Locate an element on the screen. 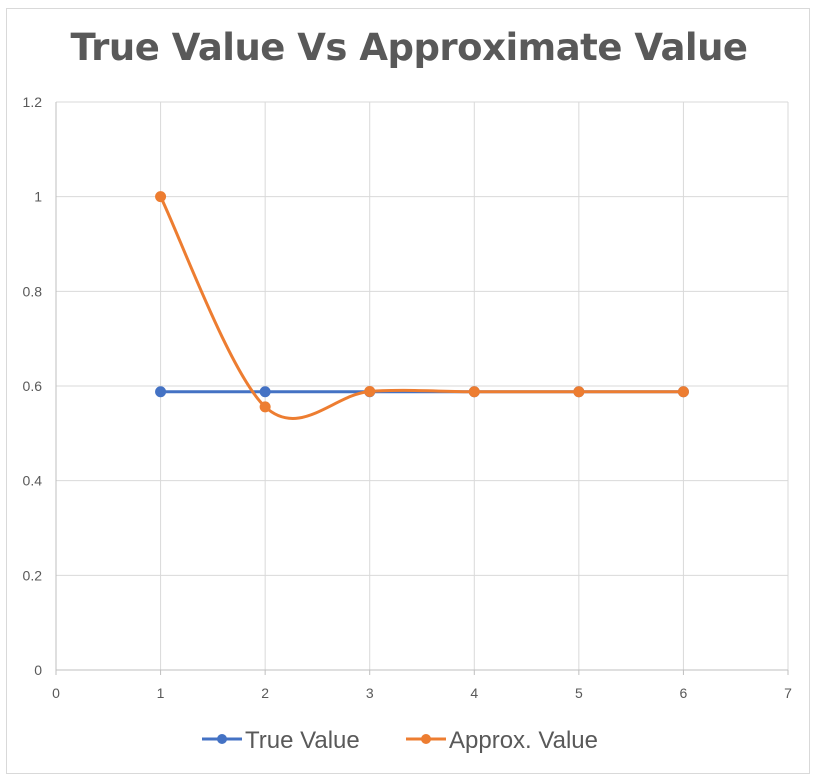  legend-approx-value-swatch-marker is located at coordinates (426, 739).